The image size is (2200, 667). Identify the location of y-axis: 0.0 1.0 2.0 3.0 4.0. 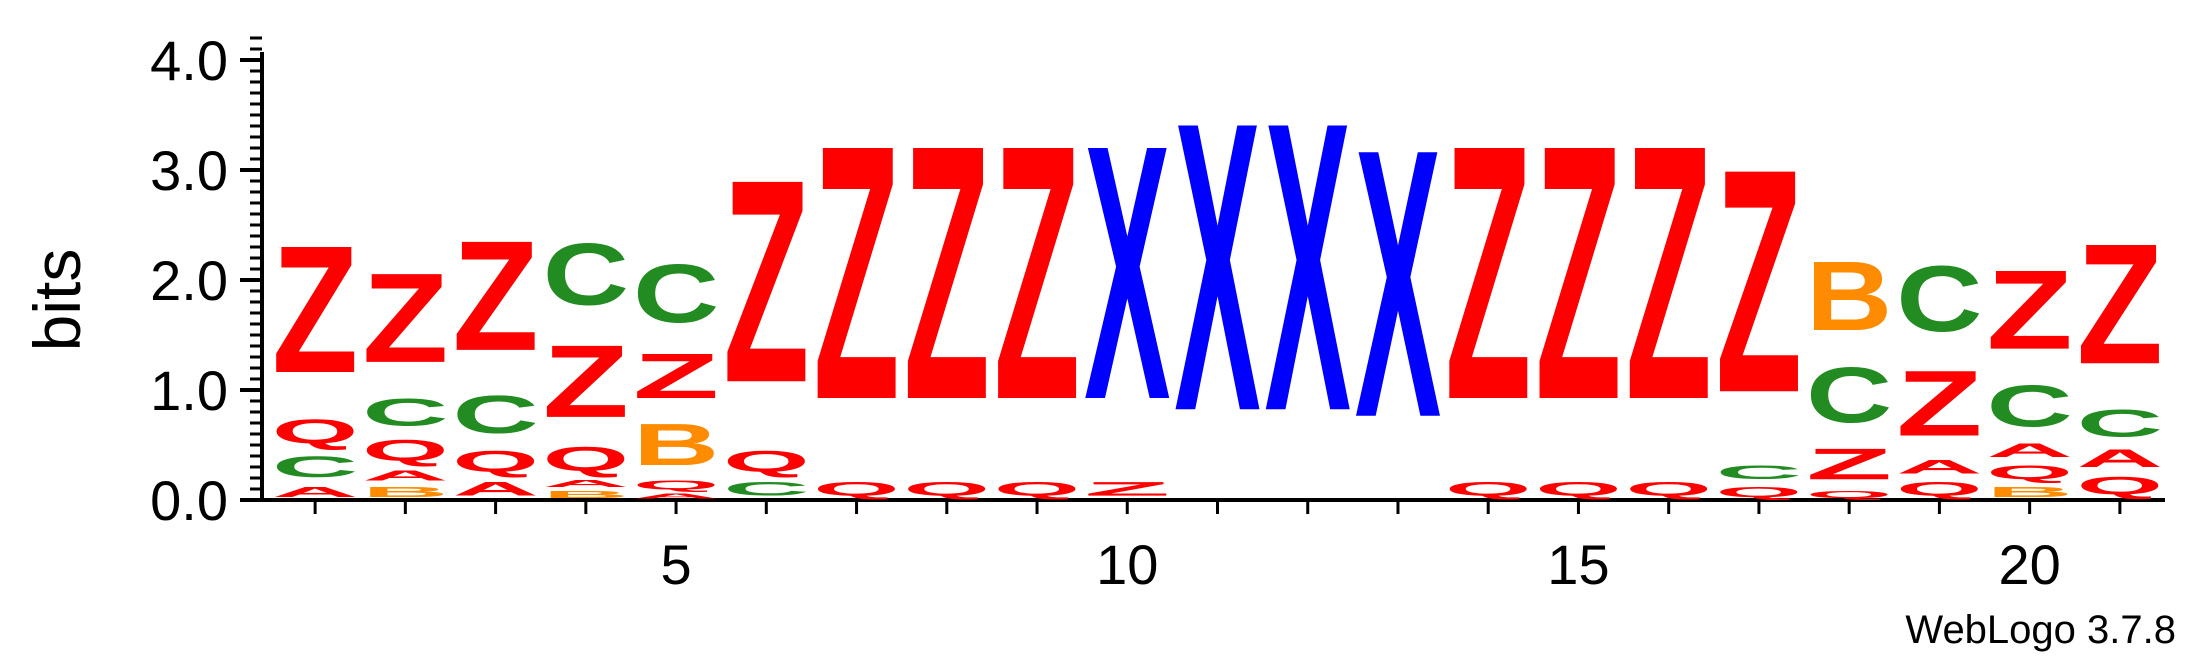
(207, 280).